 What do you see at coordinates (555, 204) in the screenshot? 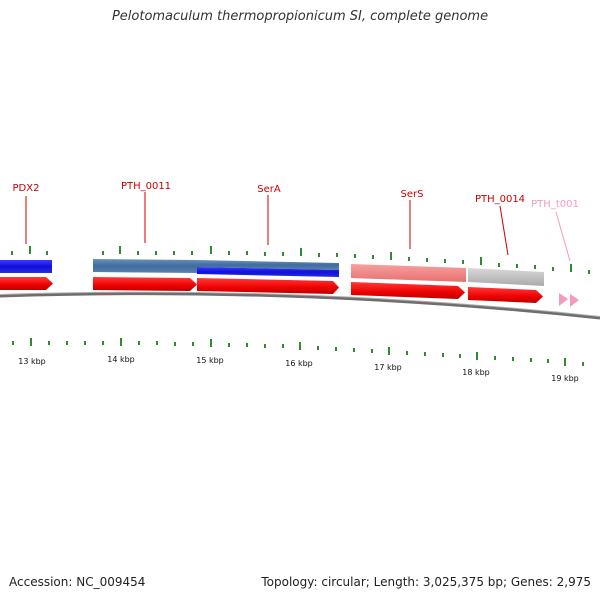
I see `gene-label-pth-t001: PTH_t001` at bounding box center [555, 204].